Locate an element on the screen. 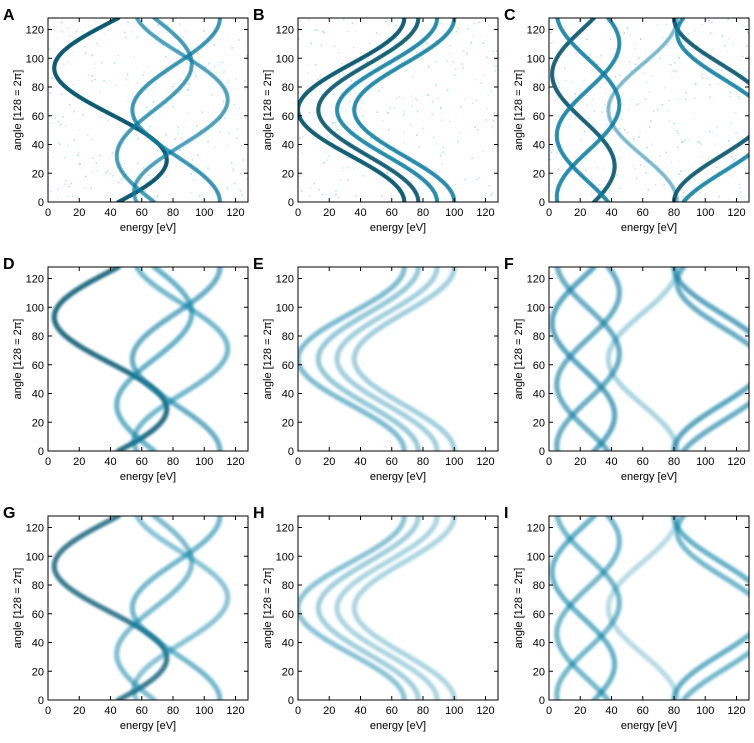 This screenshot has width=754, height=743. x-tick-label: 60 is located at coordinates (392, 462).